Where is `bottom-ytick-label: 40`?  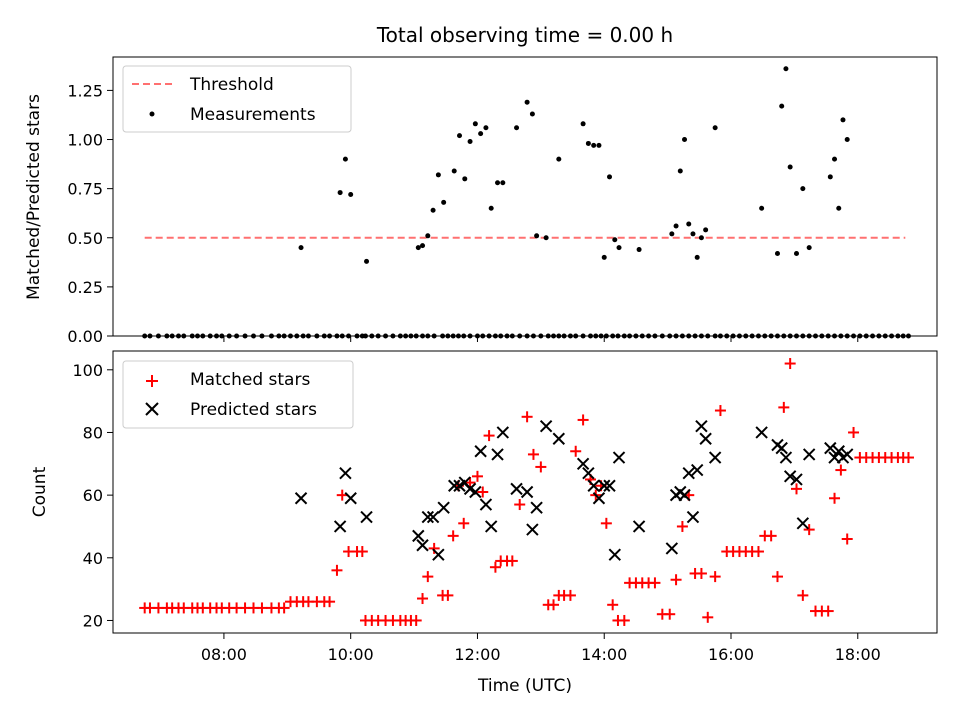 bottom-ytick-label: 40 is located at coordinates (93, 558).